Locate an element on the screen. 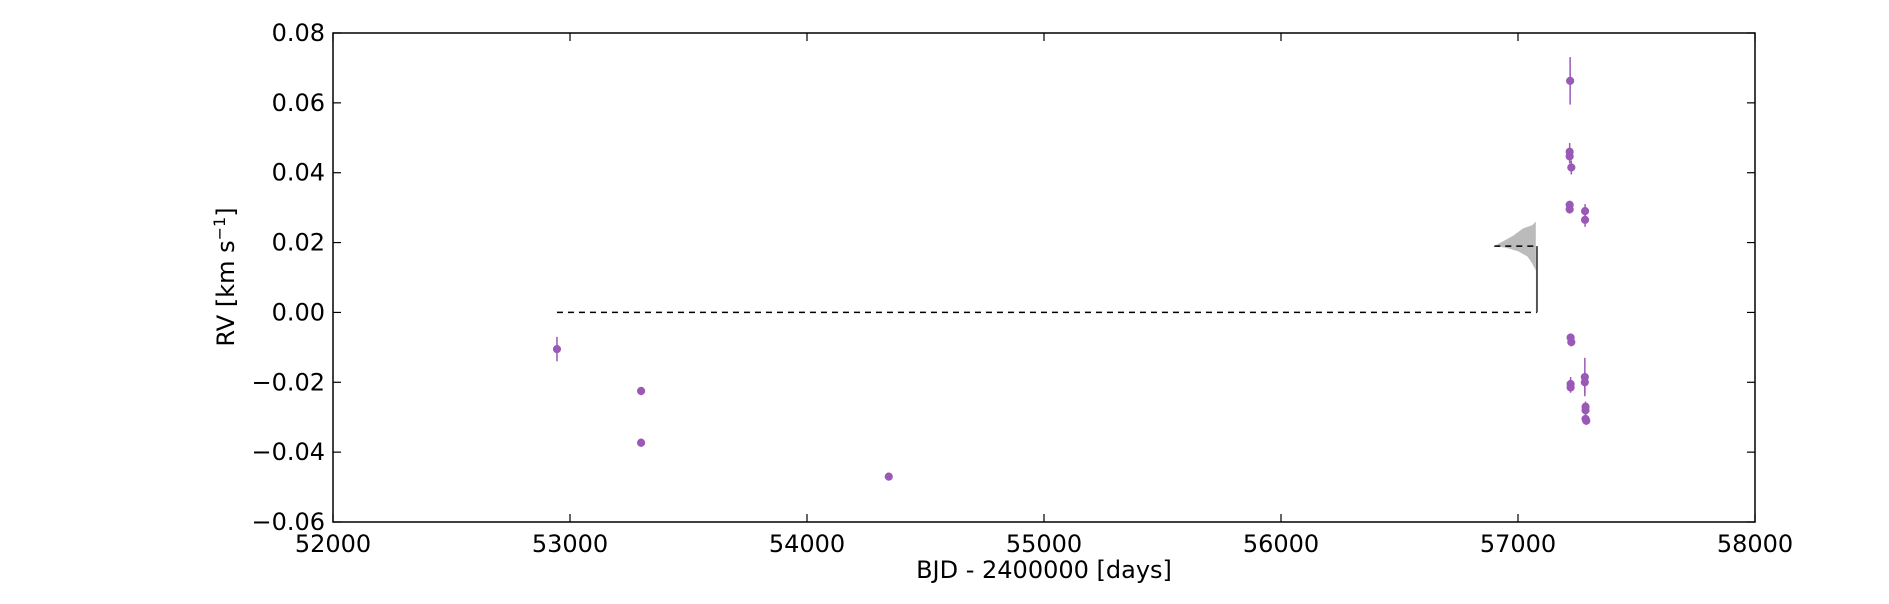 This screenshot has height=604, width=1889. y-tick-label: −0.04 is located at coordinates (288, 452).